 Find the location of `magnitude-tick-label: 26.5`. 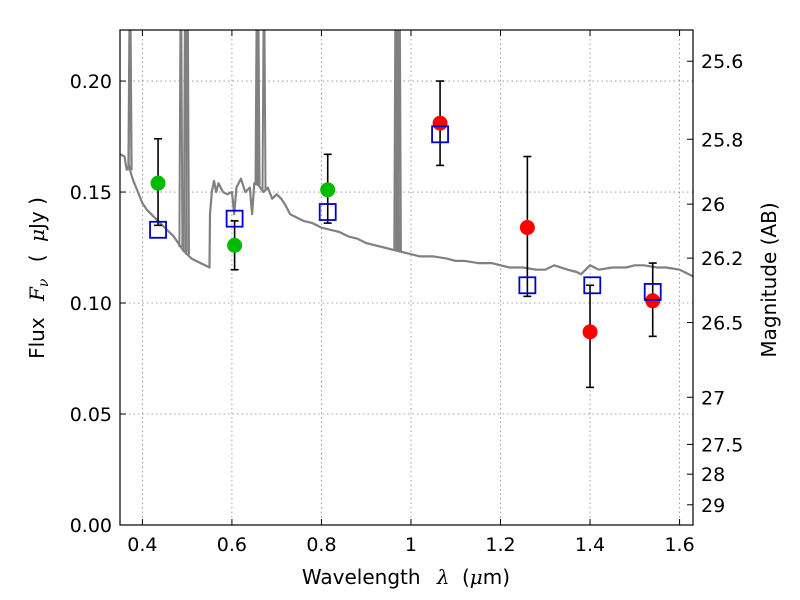

magnitude-tick-label: 26.5 is located at coordinates (722, 324).